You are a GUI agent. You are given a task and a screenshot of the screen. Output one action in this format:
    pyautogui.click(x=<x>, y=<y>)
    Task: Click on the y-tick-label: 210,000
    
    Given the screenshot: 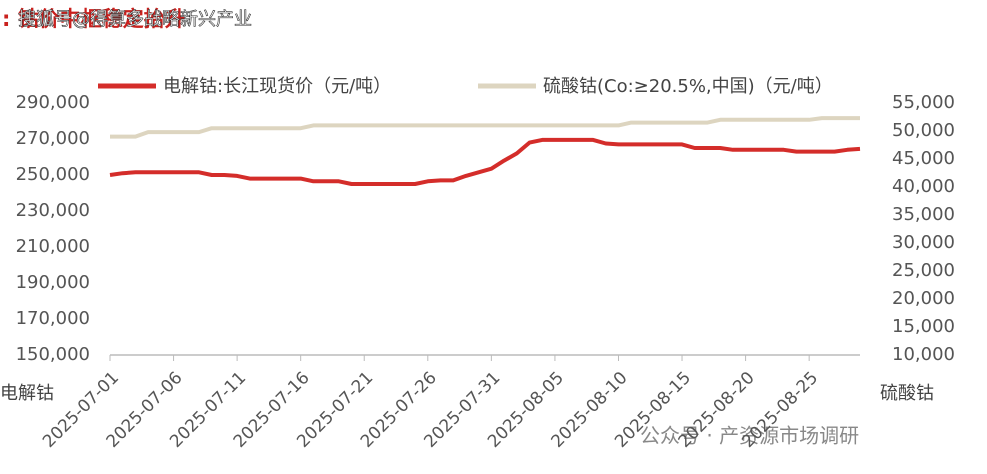 What is the action you would take?
    pyautogui.click(x=53, y=246)
    